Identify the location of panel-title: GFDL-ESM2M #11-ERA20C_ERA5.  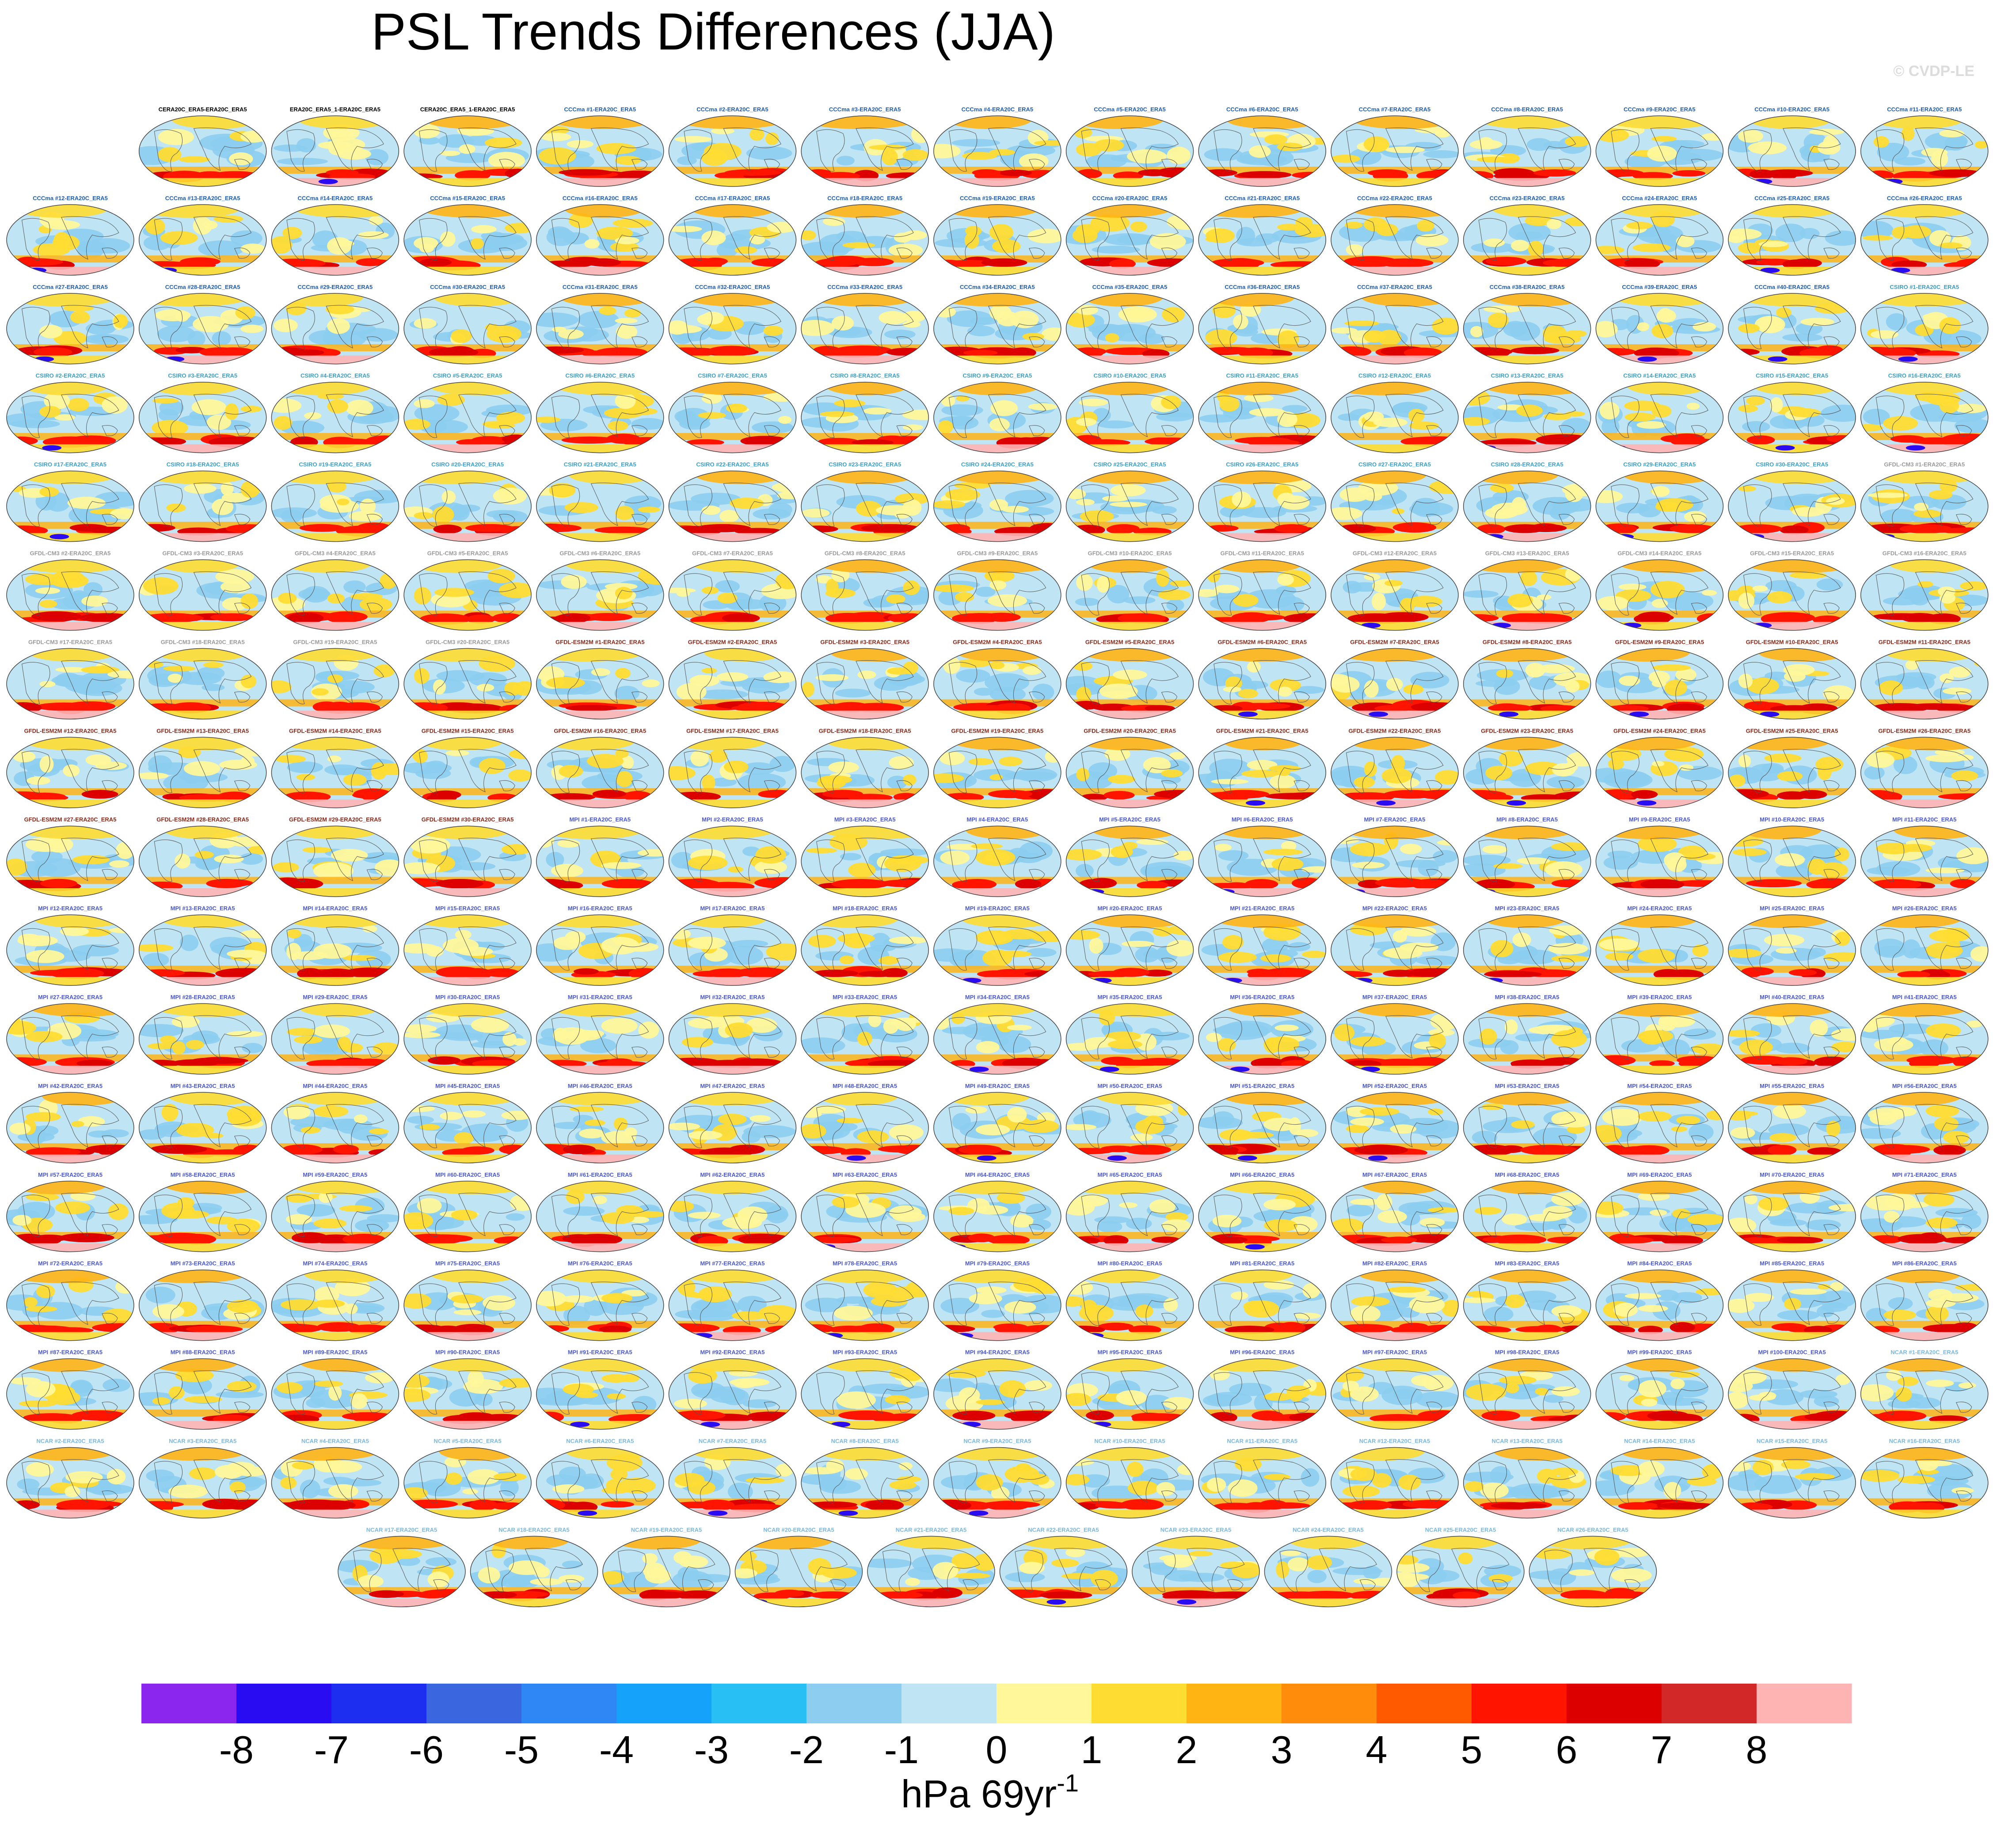
(1924, 642).